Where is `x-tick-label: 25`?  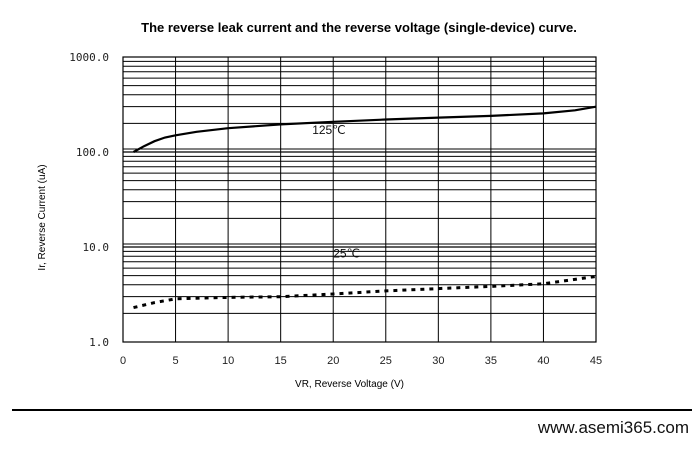 x-tick-label: 25 is located at coordinates (386, 361).